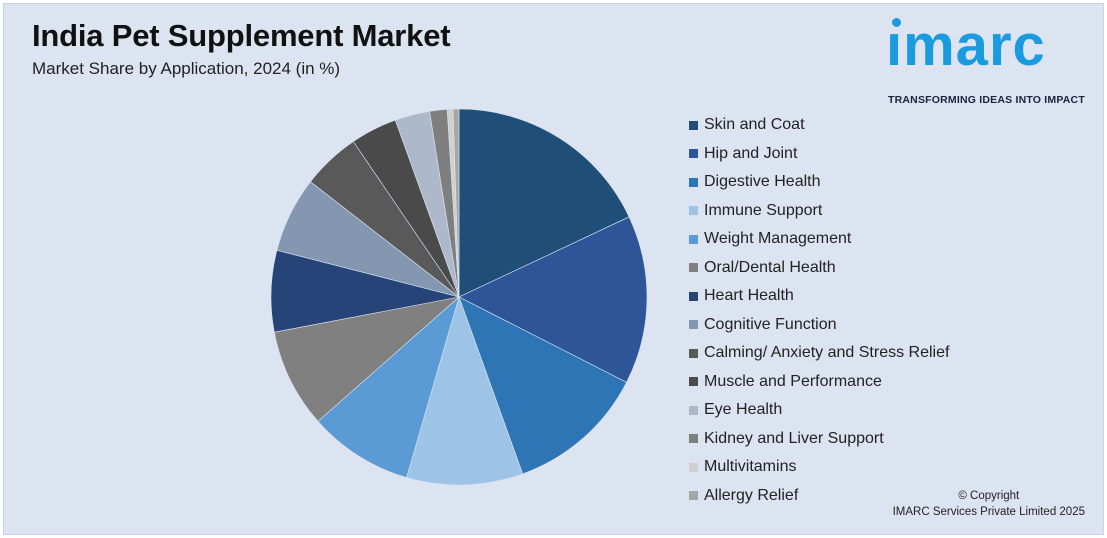  Describe the element at coordinates (367, 359) in the screenshot. I see `pie-slice-oral-dental-health` at that location.